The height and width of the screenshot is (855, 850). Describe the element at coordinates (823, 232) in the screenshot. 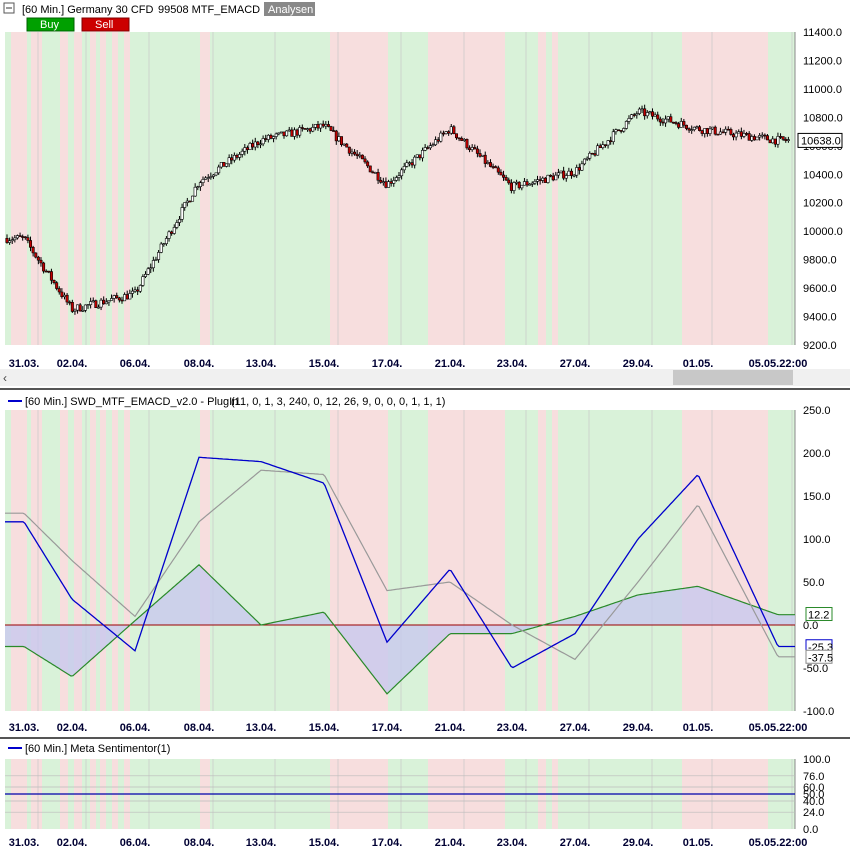

I see `value-tick-label: 10000.0` at that location.